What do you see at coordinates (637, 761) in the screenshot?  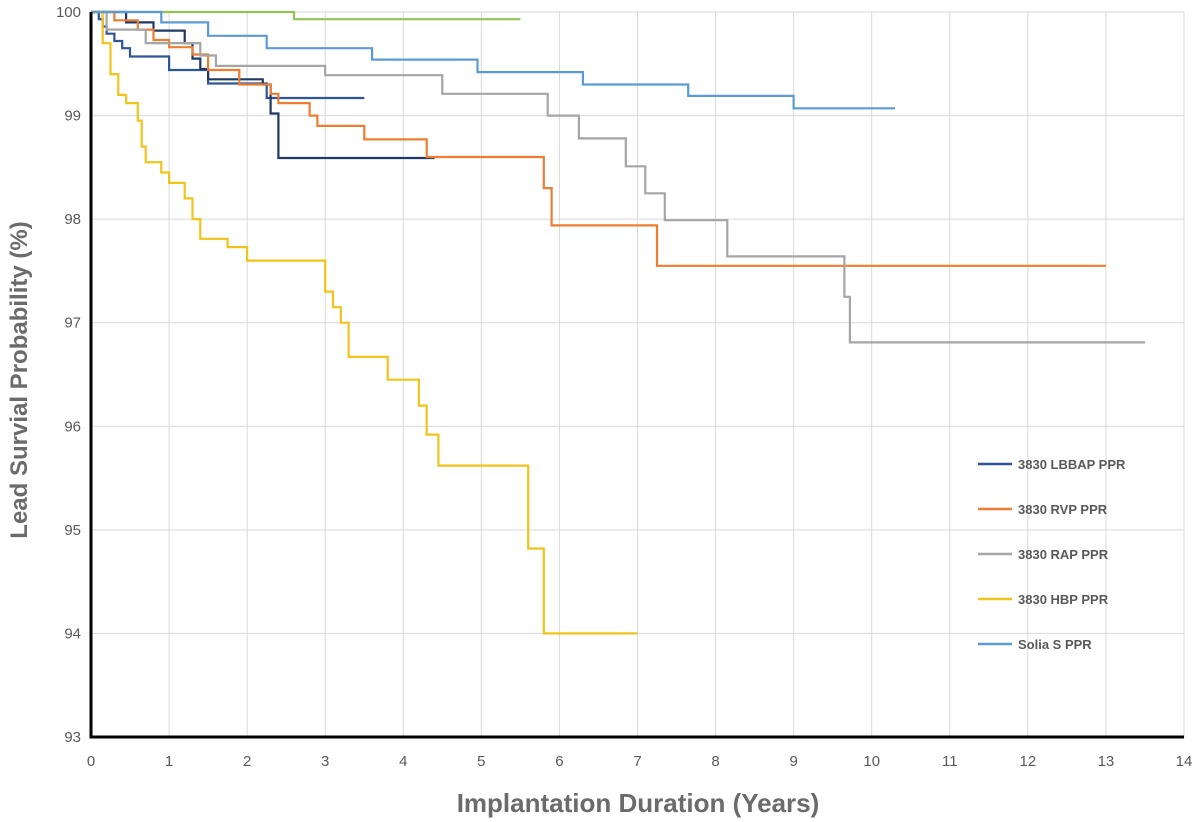 I see `x-tick-label: 7` at bounding box center [637, 761].